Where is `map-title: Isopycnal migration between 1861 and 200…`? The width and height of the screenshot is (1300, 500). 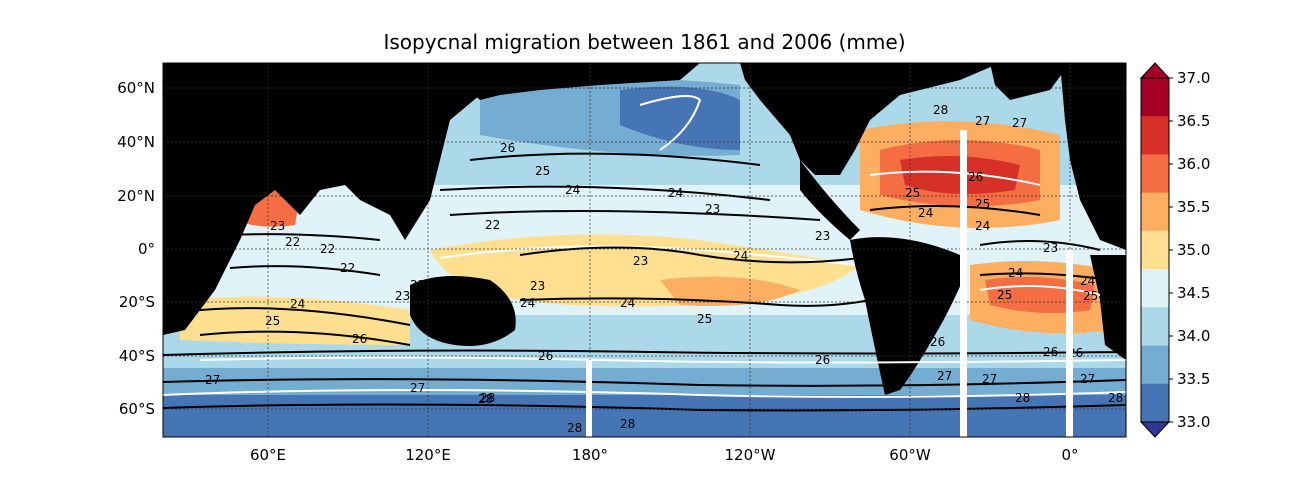
map-title: Isopycnal migration between 1861 and 200… is located at coordinates (644, 42).